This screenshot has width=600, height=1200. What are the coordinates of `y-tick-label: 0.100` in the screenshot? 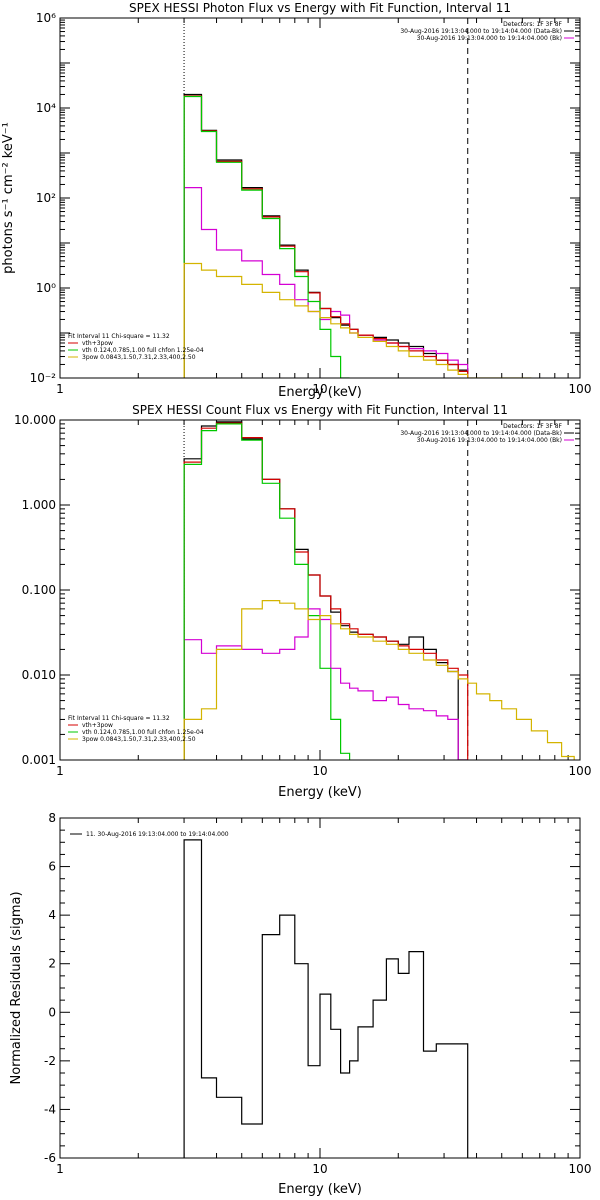 It's located at (39, 590).